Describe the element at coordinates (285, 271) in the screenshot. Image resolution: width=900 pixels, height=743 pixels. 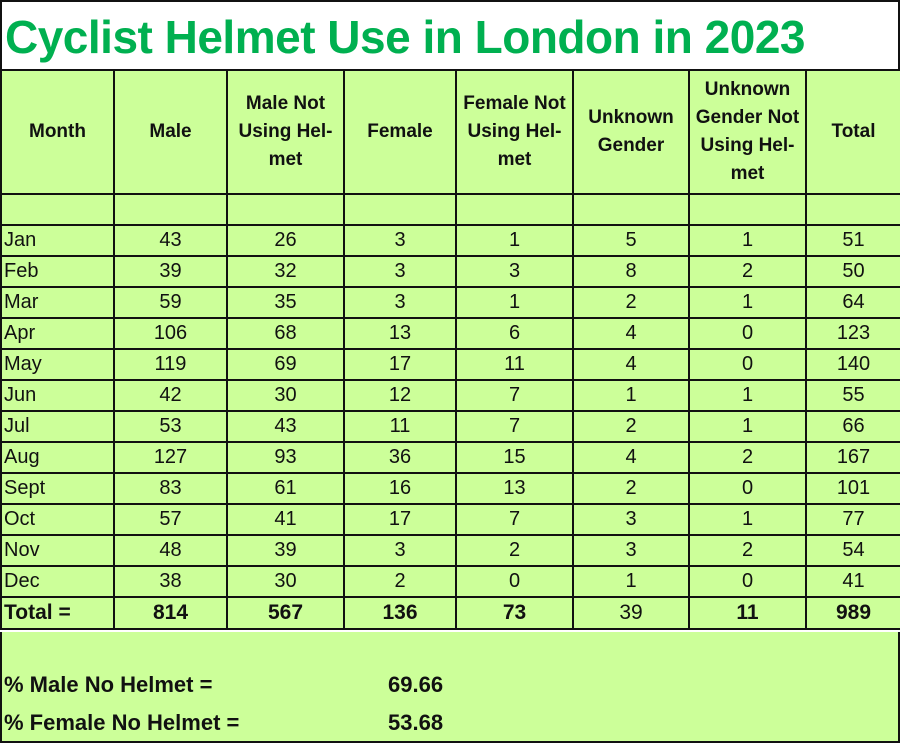
I see `cell-male-no-helmet: 32` at that location.